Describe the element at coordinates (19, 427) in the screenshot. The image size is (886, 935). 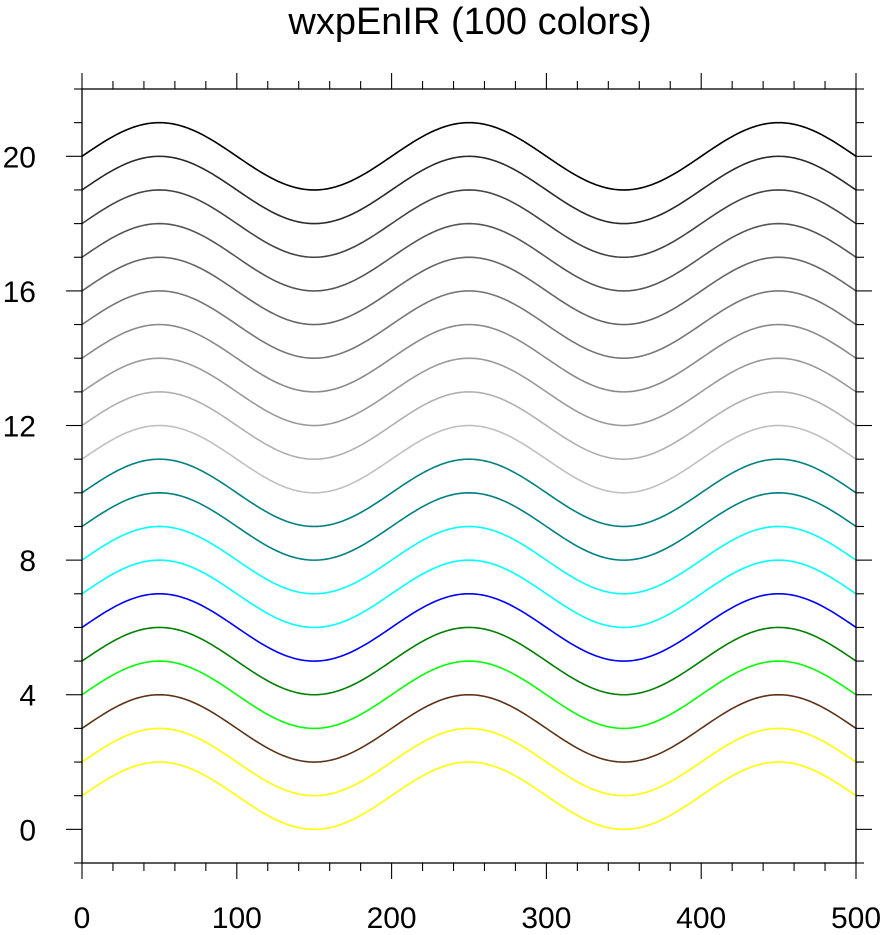
I see `y-tick-label: 12` at that location.